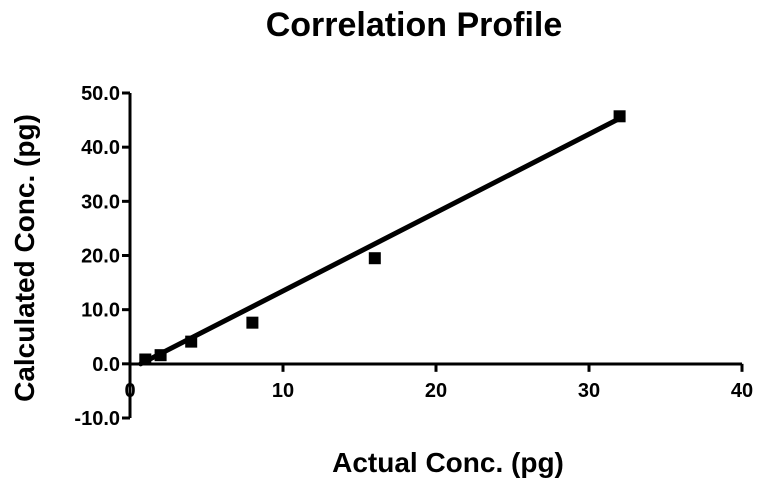 Image resolution: width=768 pixels, height=489 pixels. I want to click on x-tick-label: 40, so click(742, 391).